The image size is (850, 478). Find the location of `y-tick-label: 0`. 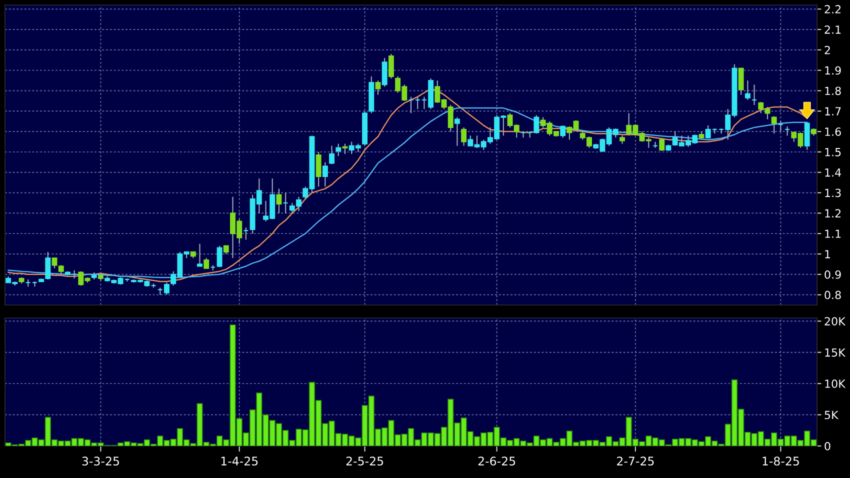

y-tick-label: 0 is located at coordinates (827, 446).